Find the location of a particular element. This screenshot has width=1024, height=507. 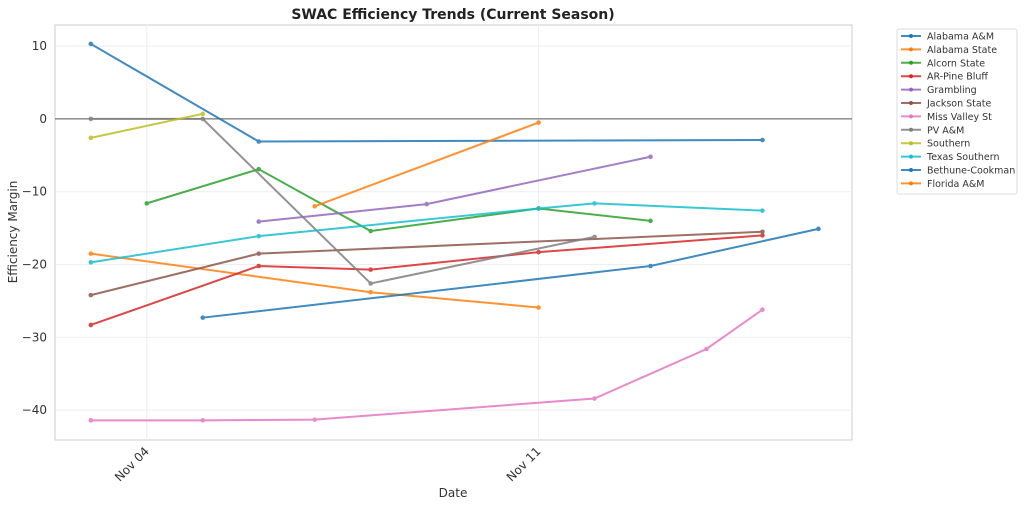

legend-label: Grambling is located at coordinates (952, 90).